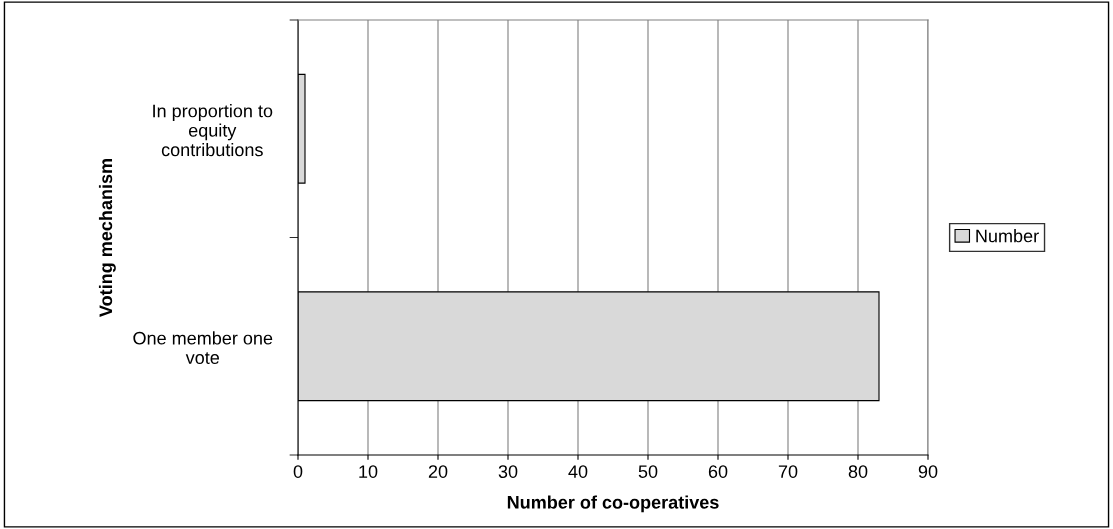 The height and width of the screenshot is (529, 1113). I want to click on x-tick-label: 30, so click(508, 471).